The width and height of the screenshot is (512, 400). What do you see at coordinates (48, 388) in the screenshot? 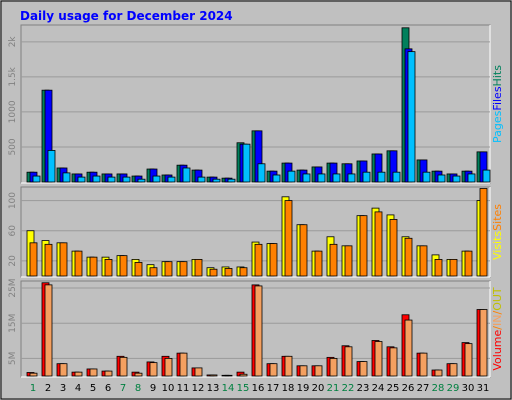
I see `x-tick-label: 2` at bounding box center [48, 388].